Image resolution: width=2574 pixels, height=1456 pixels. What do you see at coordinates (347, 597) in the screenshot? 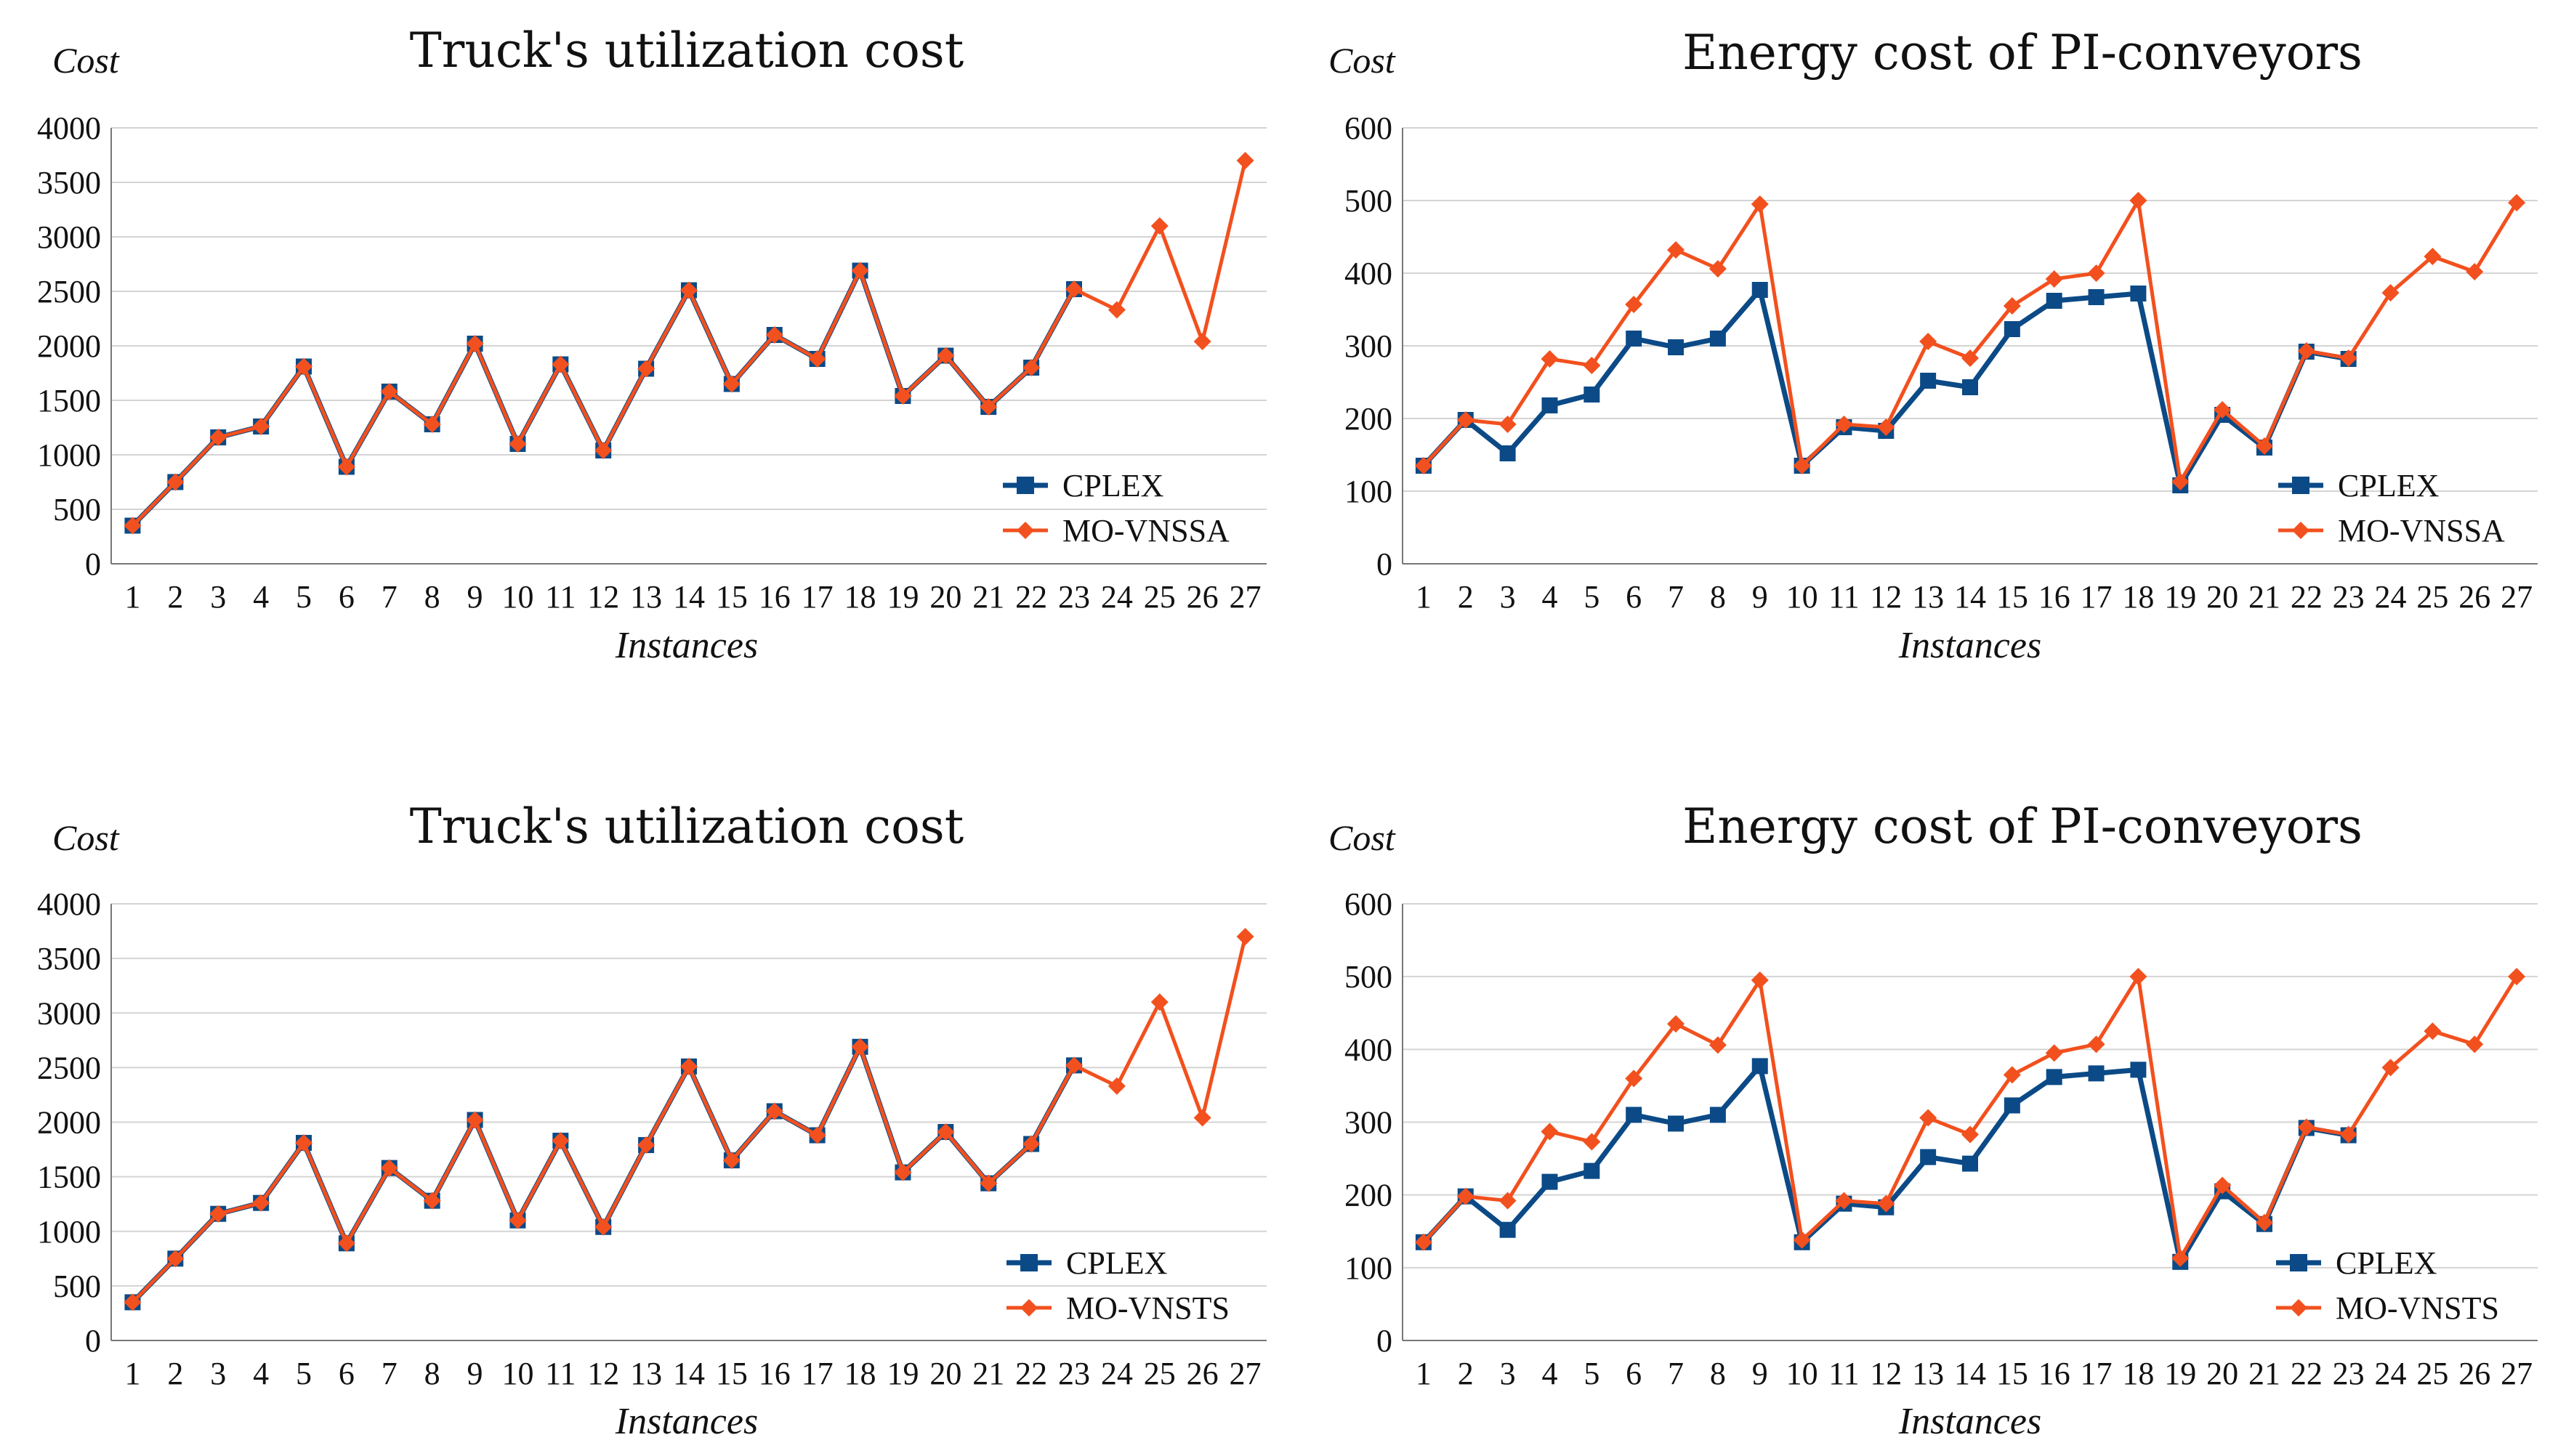
I see `x-tick-label: 6` at bounding box center [347, 597].